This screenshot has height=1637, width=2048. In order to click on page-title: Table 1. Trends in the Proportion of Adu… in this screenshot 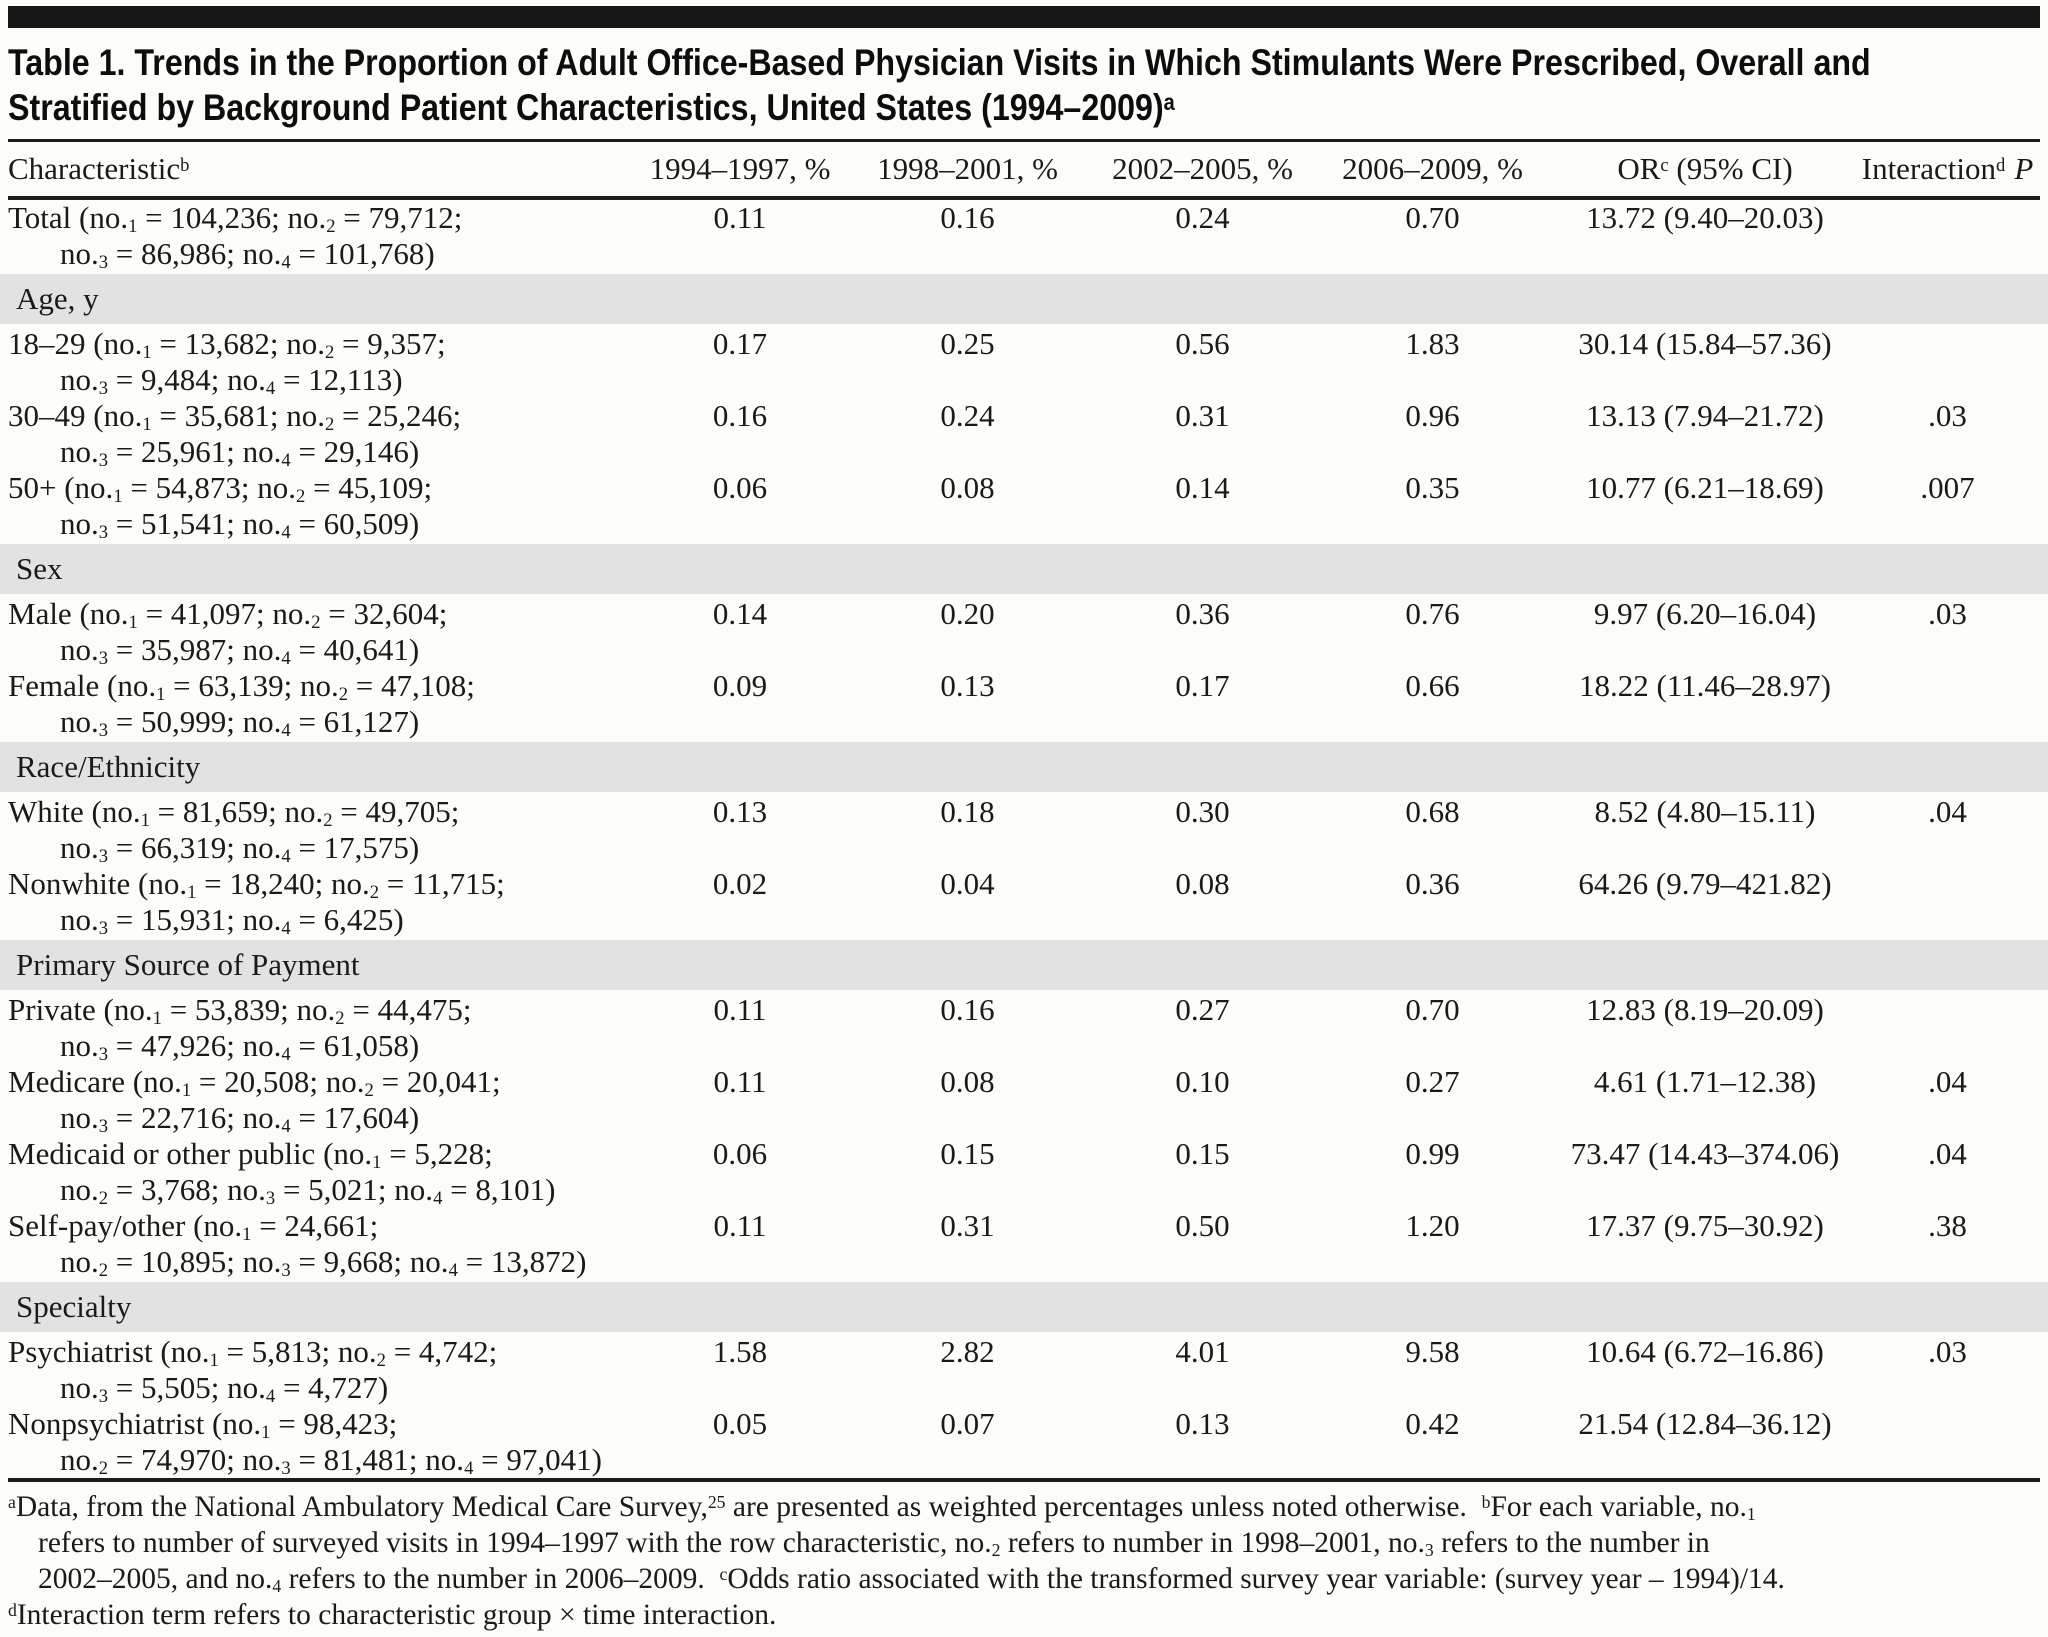, I will do `click(1024, 85)`.